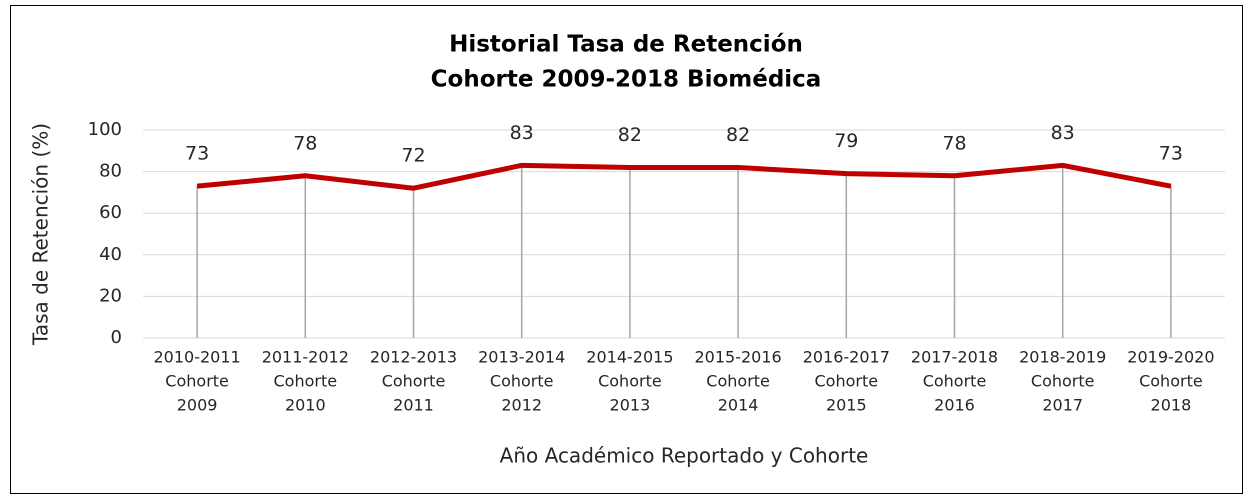 The height and width of the screenshot is (499, 1253). What do you see at coordinates (110, 212) in the screenshot?
I see `y-tick-label: 60` at bounding box center [110, 212].